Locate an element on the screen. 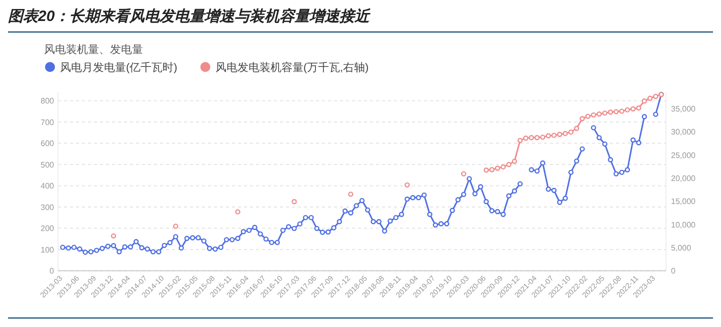 The height and width of the screenshot is (327, 721). chart-subtitle: 风电装机量、发电量 is located at coordinates (93, 49).